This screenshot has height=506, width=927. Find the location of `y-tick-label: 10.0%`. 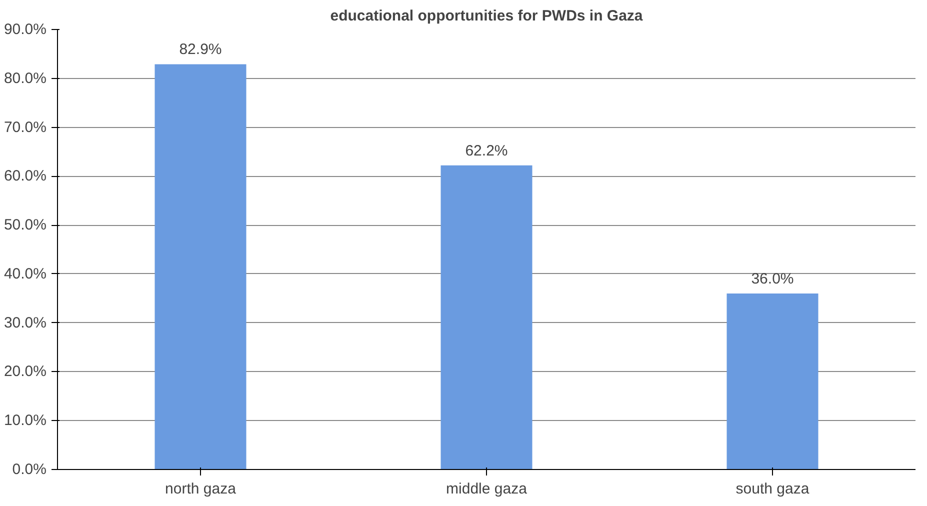

y-tick-label: 10.0% is located at coordinates (25, 421).